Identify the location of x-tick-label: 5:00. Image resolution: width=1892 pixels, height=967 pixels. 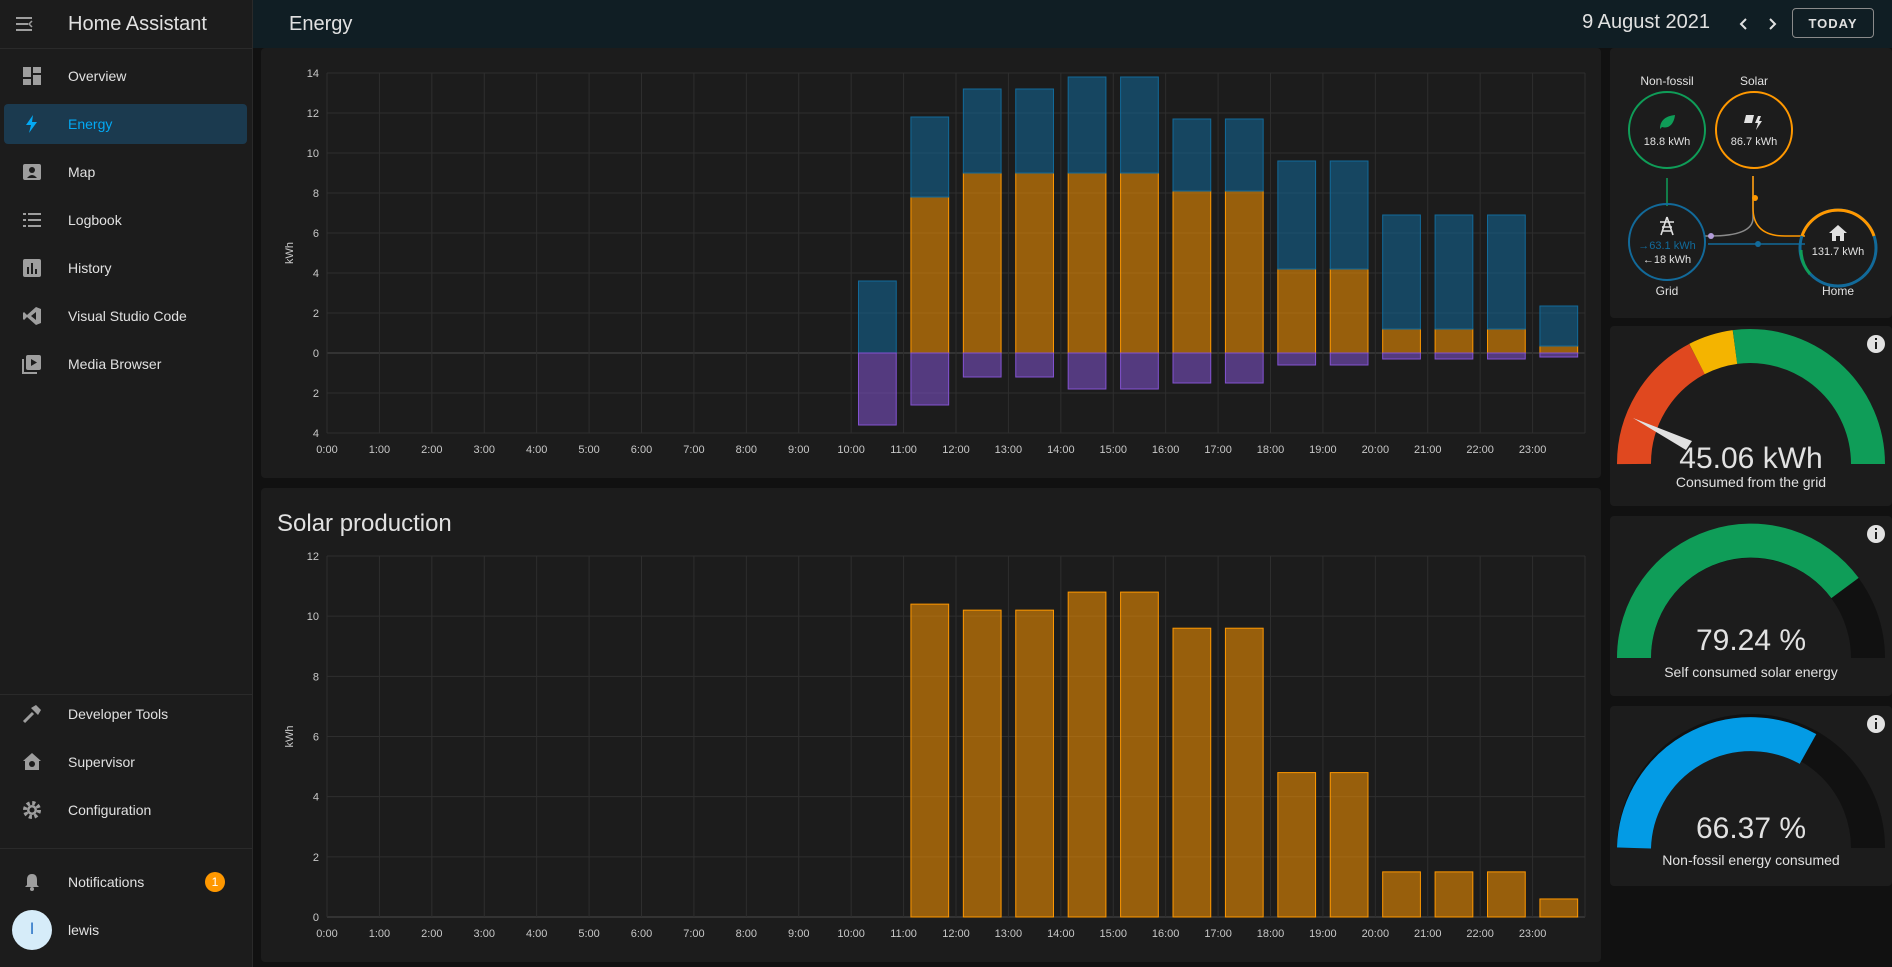
(588, 450).